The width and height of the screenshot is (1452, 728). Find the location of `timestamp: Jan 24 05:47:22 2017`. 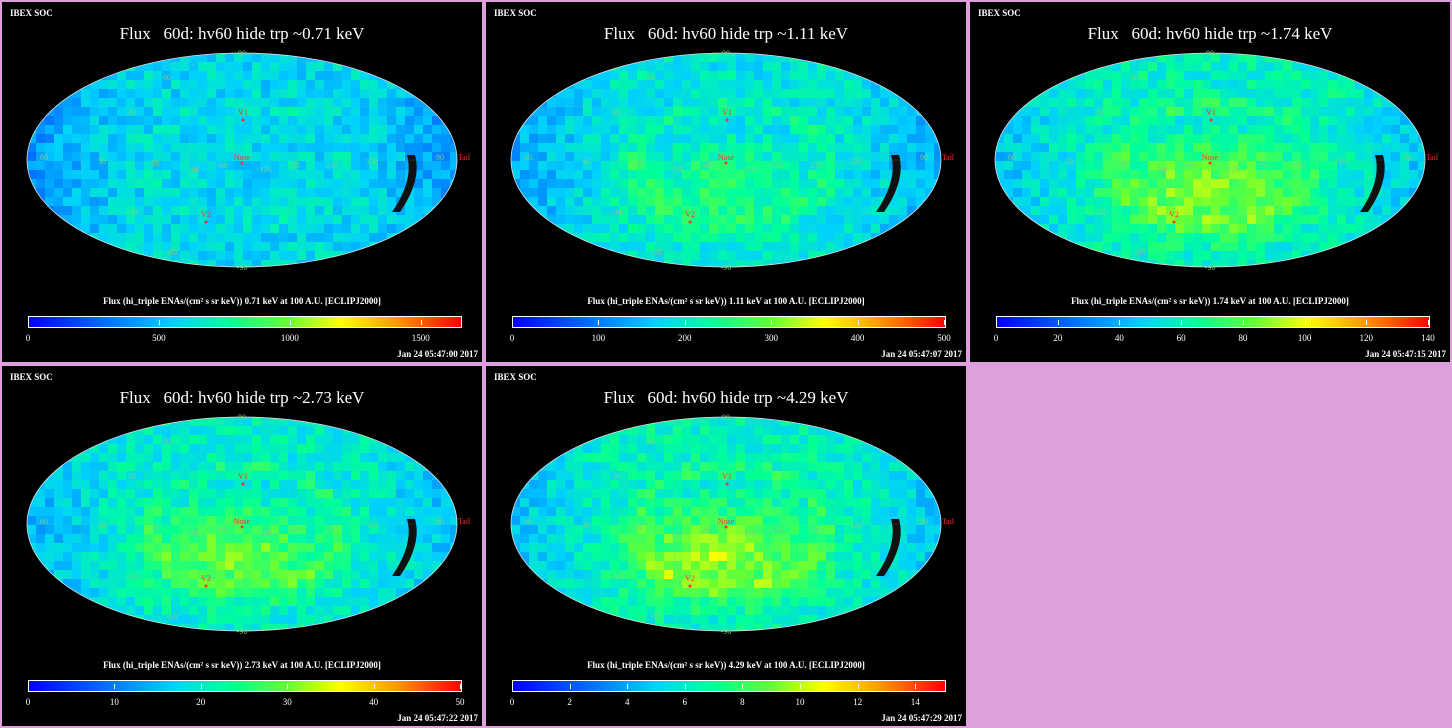

timestamp: Jan 24 05:47:22 2017 is located at coordinates (437, 718).